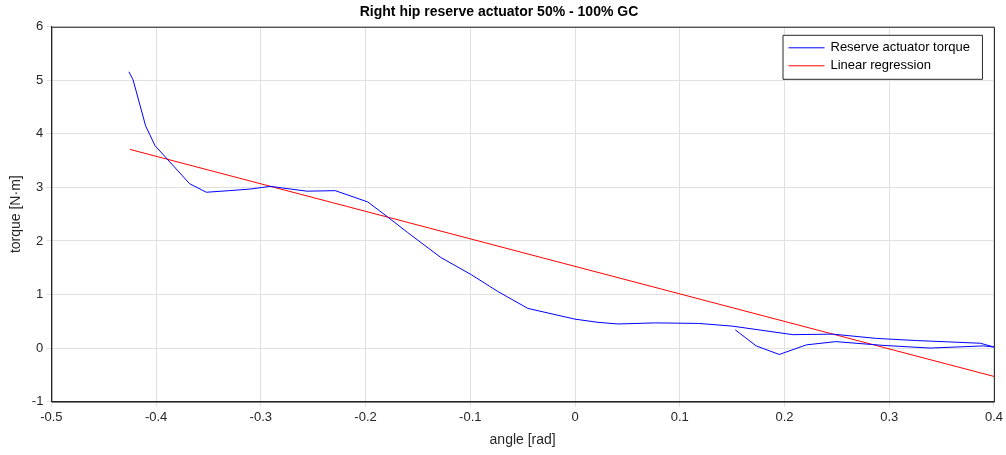  What do you see at coordinates (51, 416) in the screenshot?
I see `x-tick-label: -0.5` at bounding box center [51, 416].